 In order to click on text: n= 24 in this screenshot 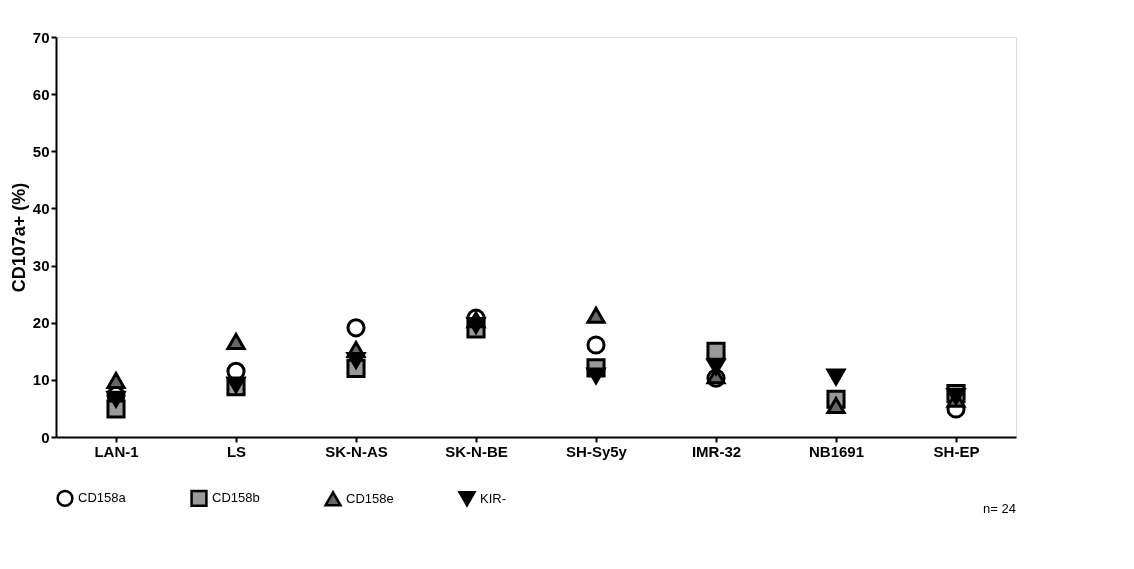, I will do `click(999, 508)`.